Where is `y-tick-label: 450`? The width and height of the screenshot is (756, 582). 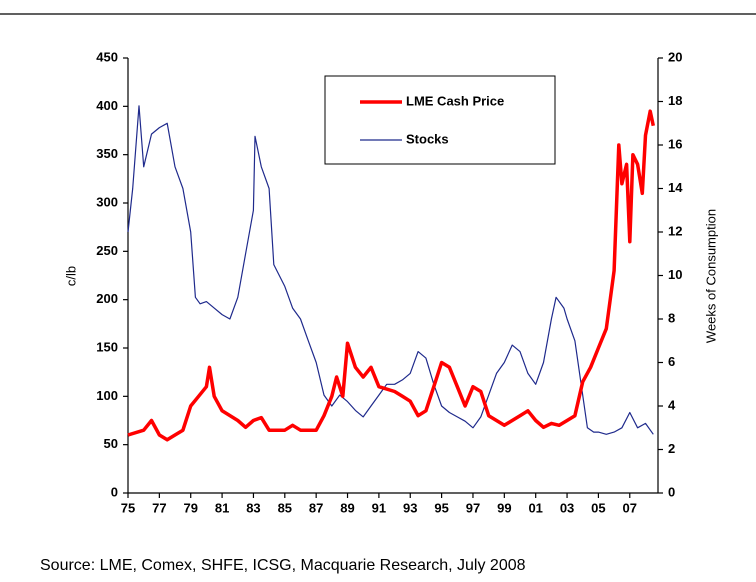
y-tick-label: 450 is located at coordinates (107, 56).